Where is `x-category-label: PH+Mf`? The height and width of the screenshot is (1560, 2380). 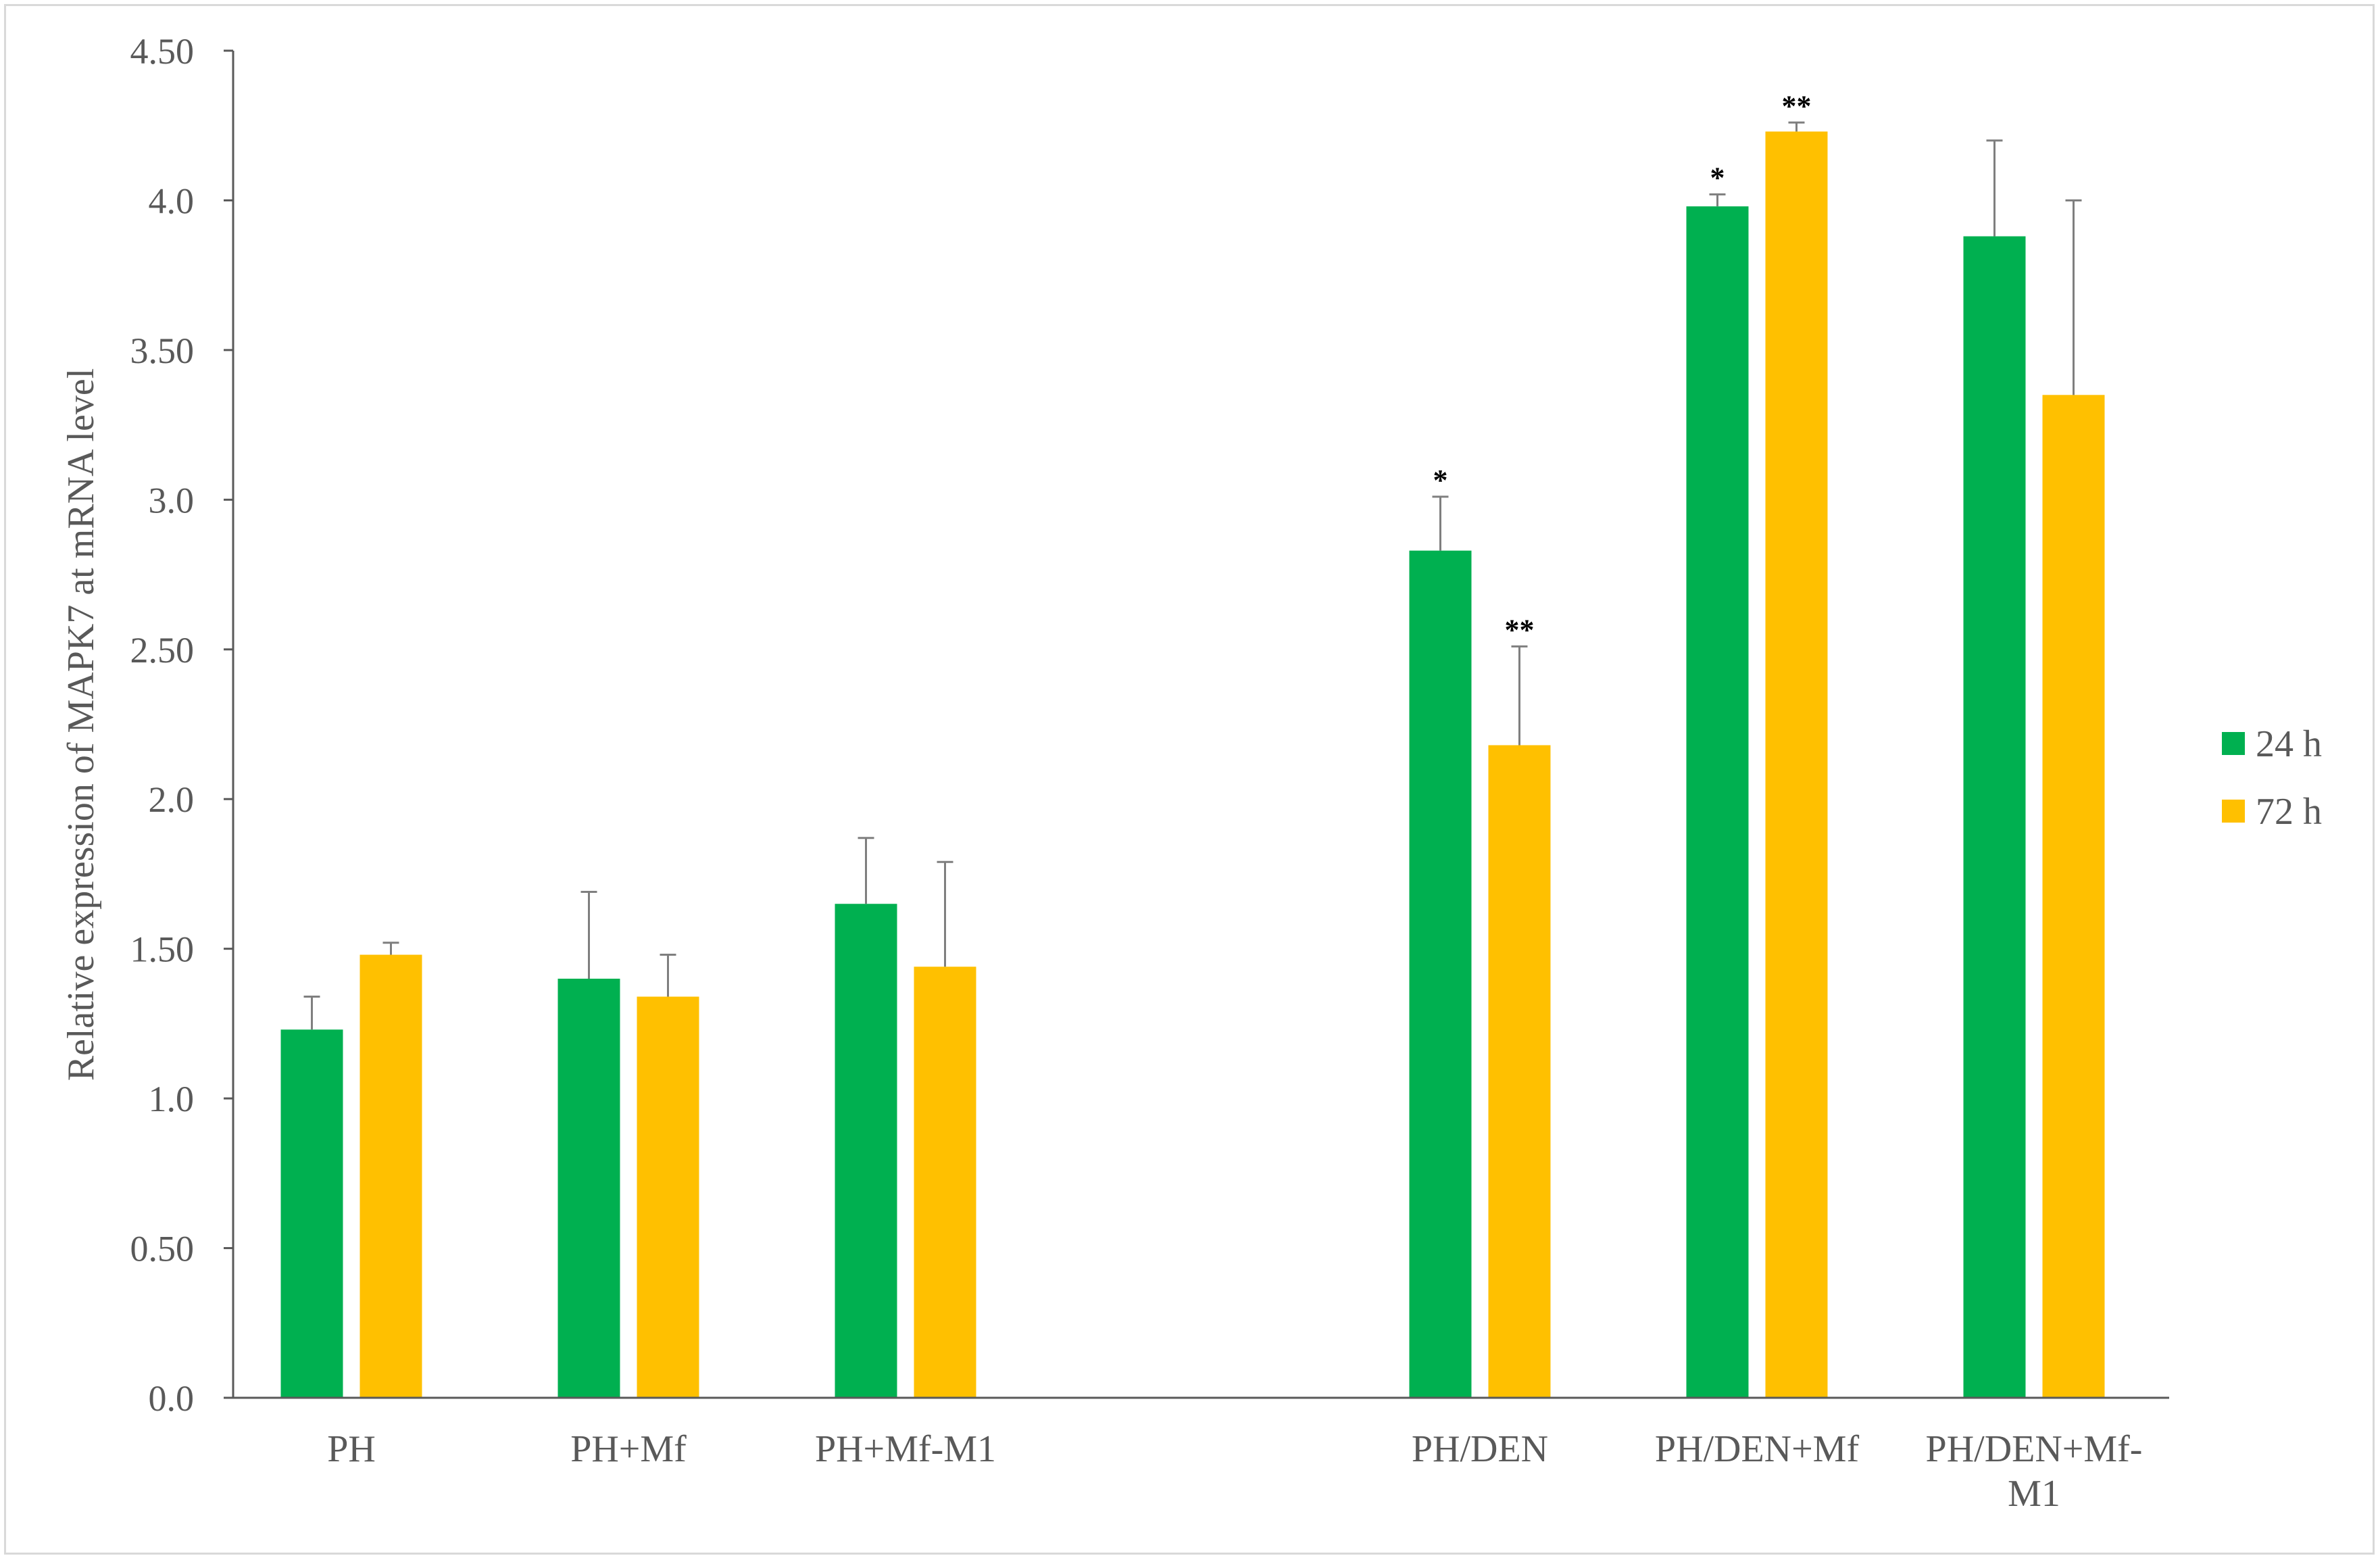
x-category-label: PH+Mf is located at coordinates (628, 1449).